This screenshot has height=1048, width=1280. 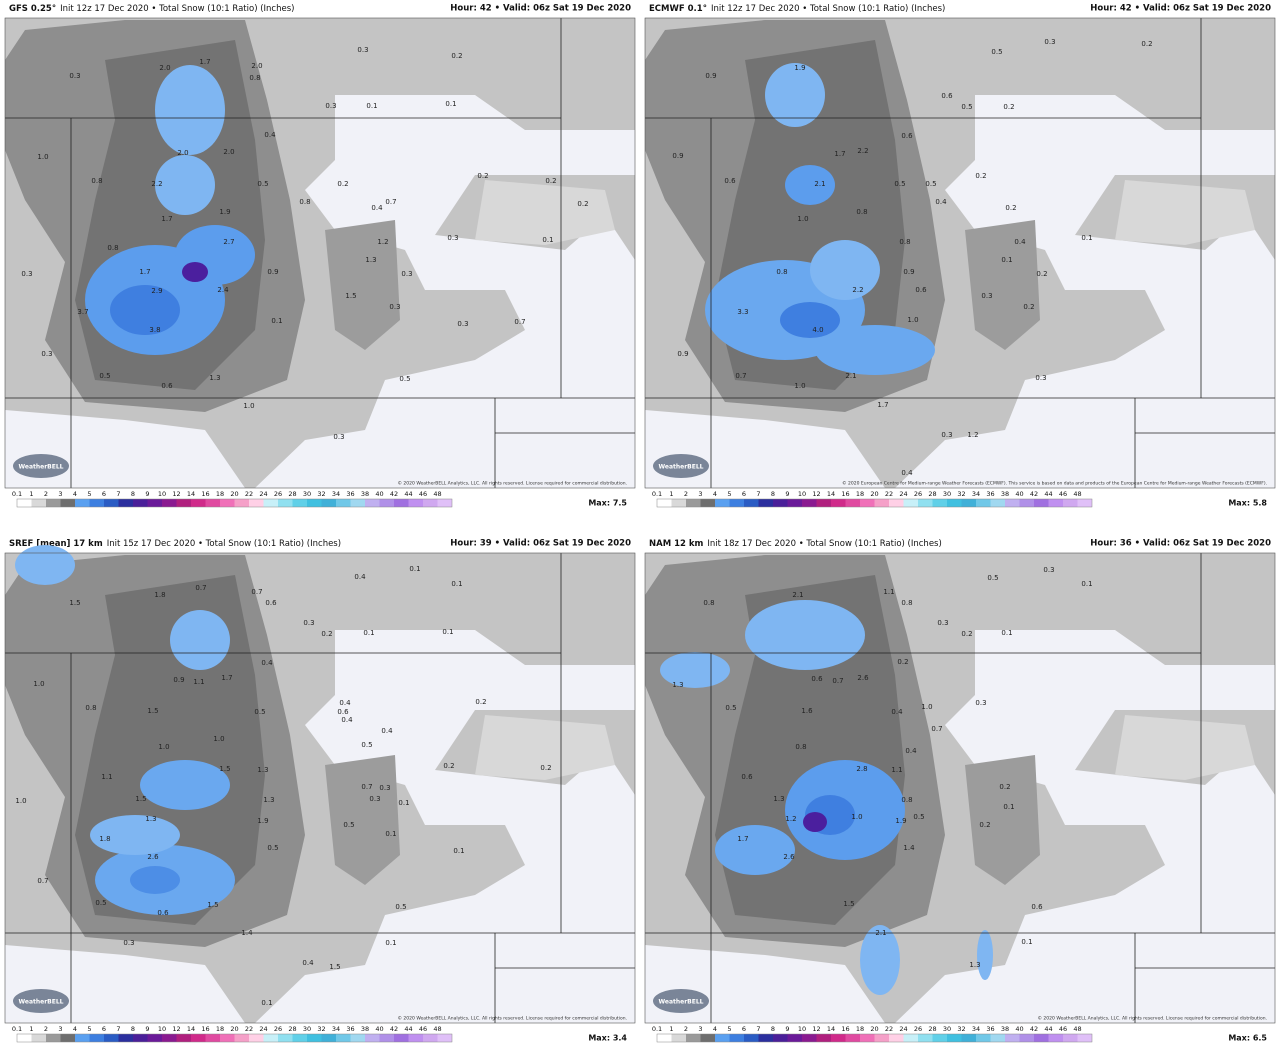 What do you see at coordinates (191, 494) in the screenshot?
I see `colorbar-tick: 14` at bounding box center [191, 494].